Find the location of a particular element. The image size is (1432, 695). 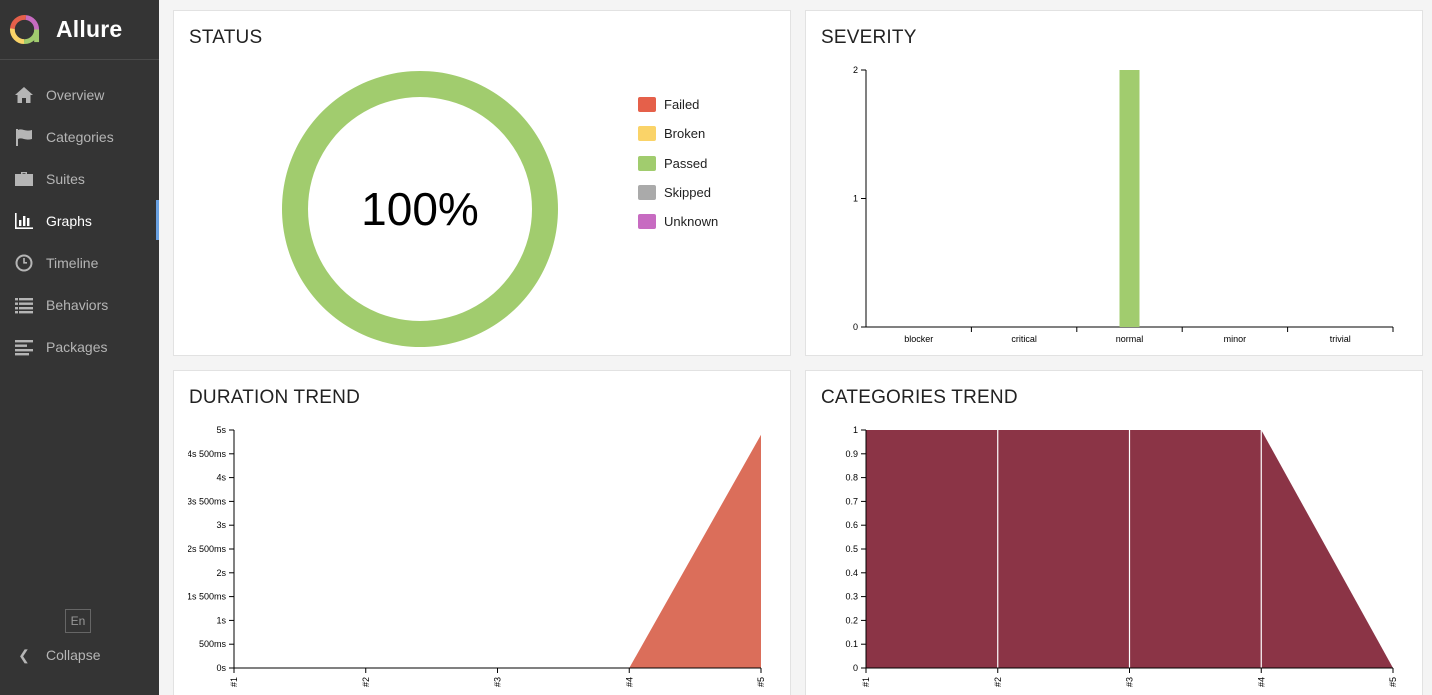

chevron-left-icon: ❮ is located at coordinates (24, 654).